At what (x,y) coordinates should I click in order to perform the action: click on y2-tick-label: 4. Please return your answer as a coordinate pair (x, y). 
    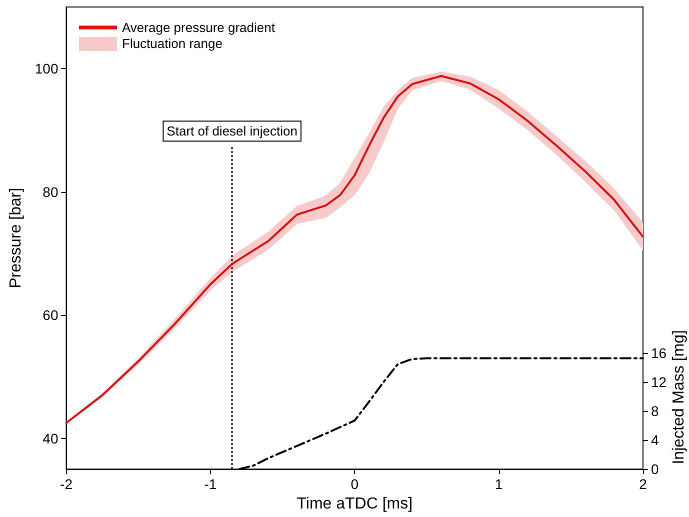
    Looking at the image, I should click on (655, 440).